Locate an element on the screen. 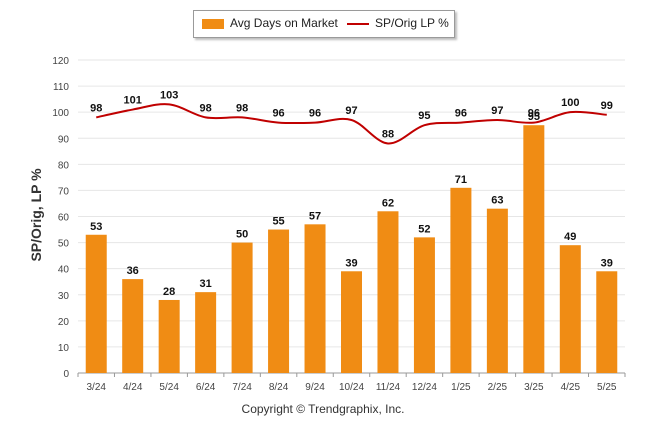 Image resolution: width=646 pixels, height=434 pixels. line-value-label: 99 is located at coordinates (607, 106).